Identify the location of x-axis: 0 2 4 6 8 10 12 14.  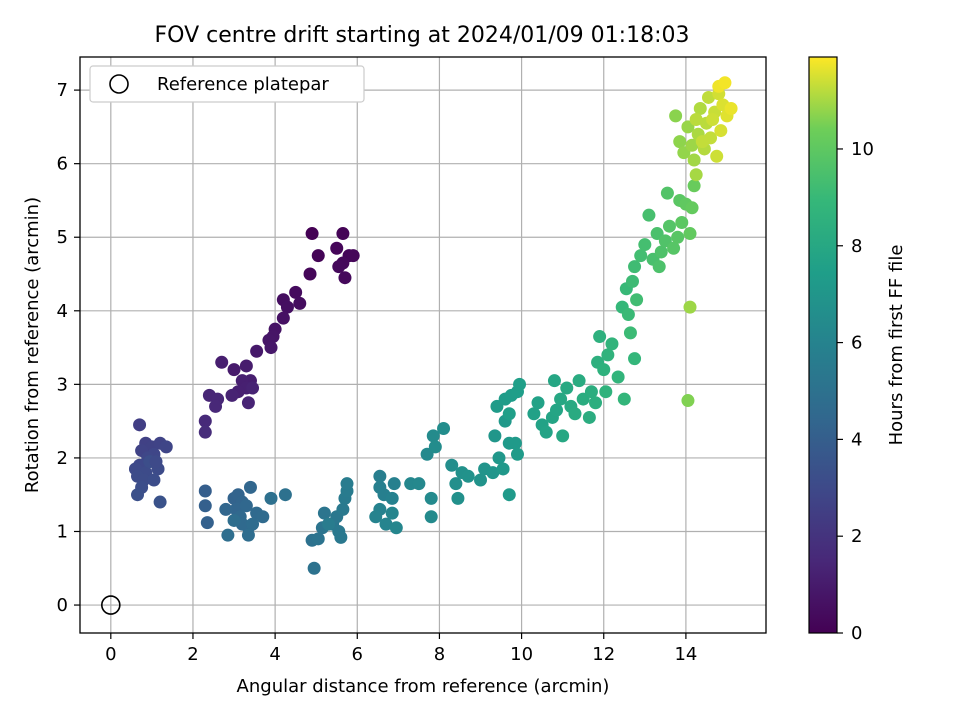
(401, 649).